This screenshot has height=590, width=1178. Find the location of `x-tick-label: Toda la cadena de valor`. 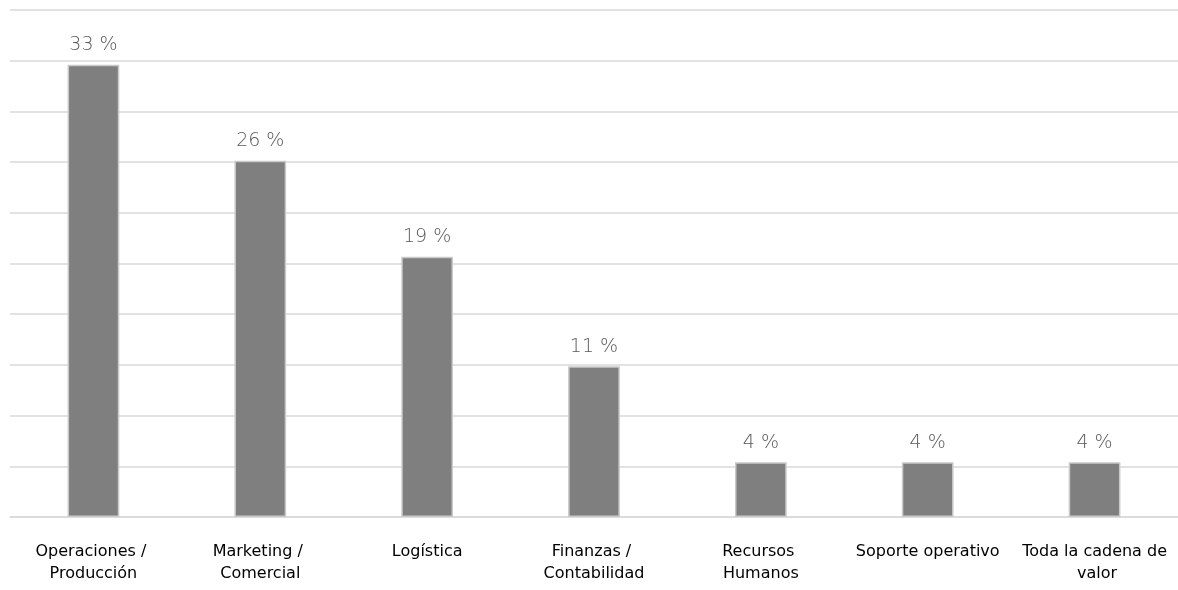

x-tick-label: Toda la cadena de valor is located at coordinates (1094, 561).